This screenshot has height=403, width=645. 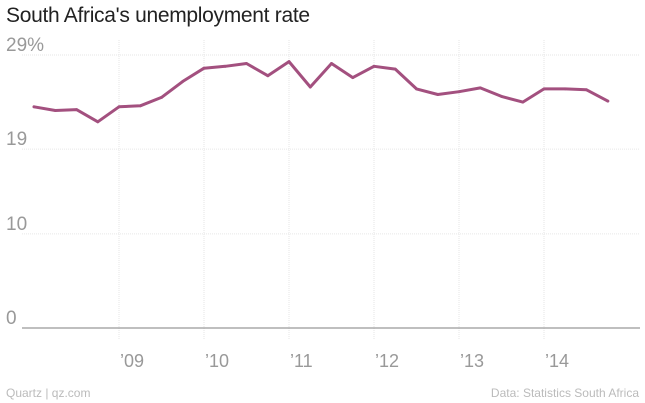 I want to click on y-tick-label-2: 10, so click(x=16, y=224).